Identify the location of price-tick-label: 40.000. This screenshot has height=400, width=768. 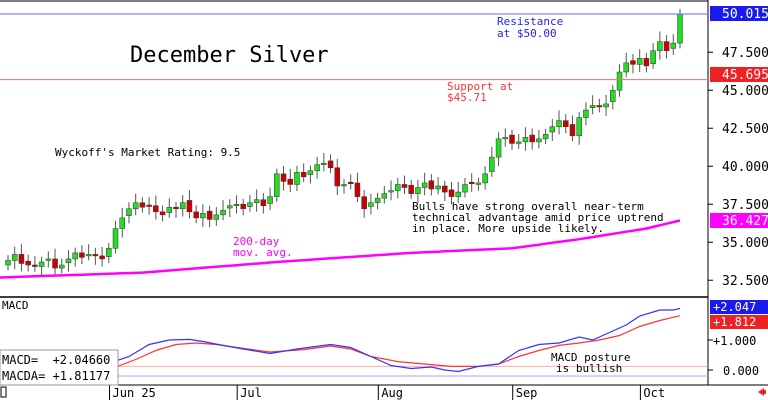
(745, 167).